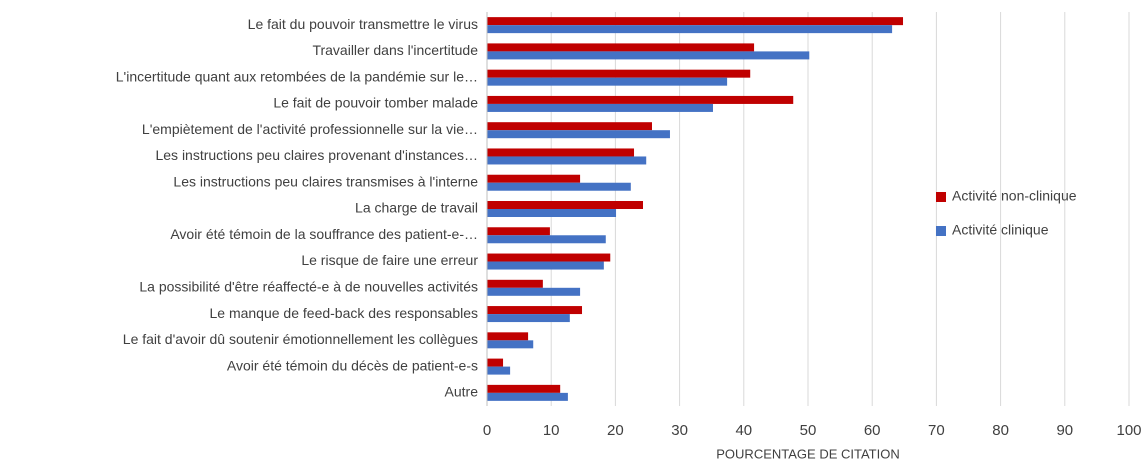 The width and height of the screenshot is (1145, 468). What do you see at coordinates (743, 430) in the screenshot?
I see `x-tick-label: 40` at bounding box center [743, 430].